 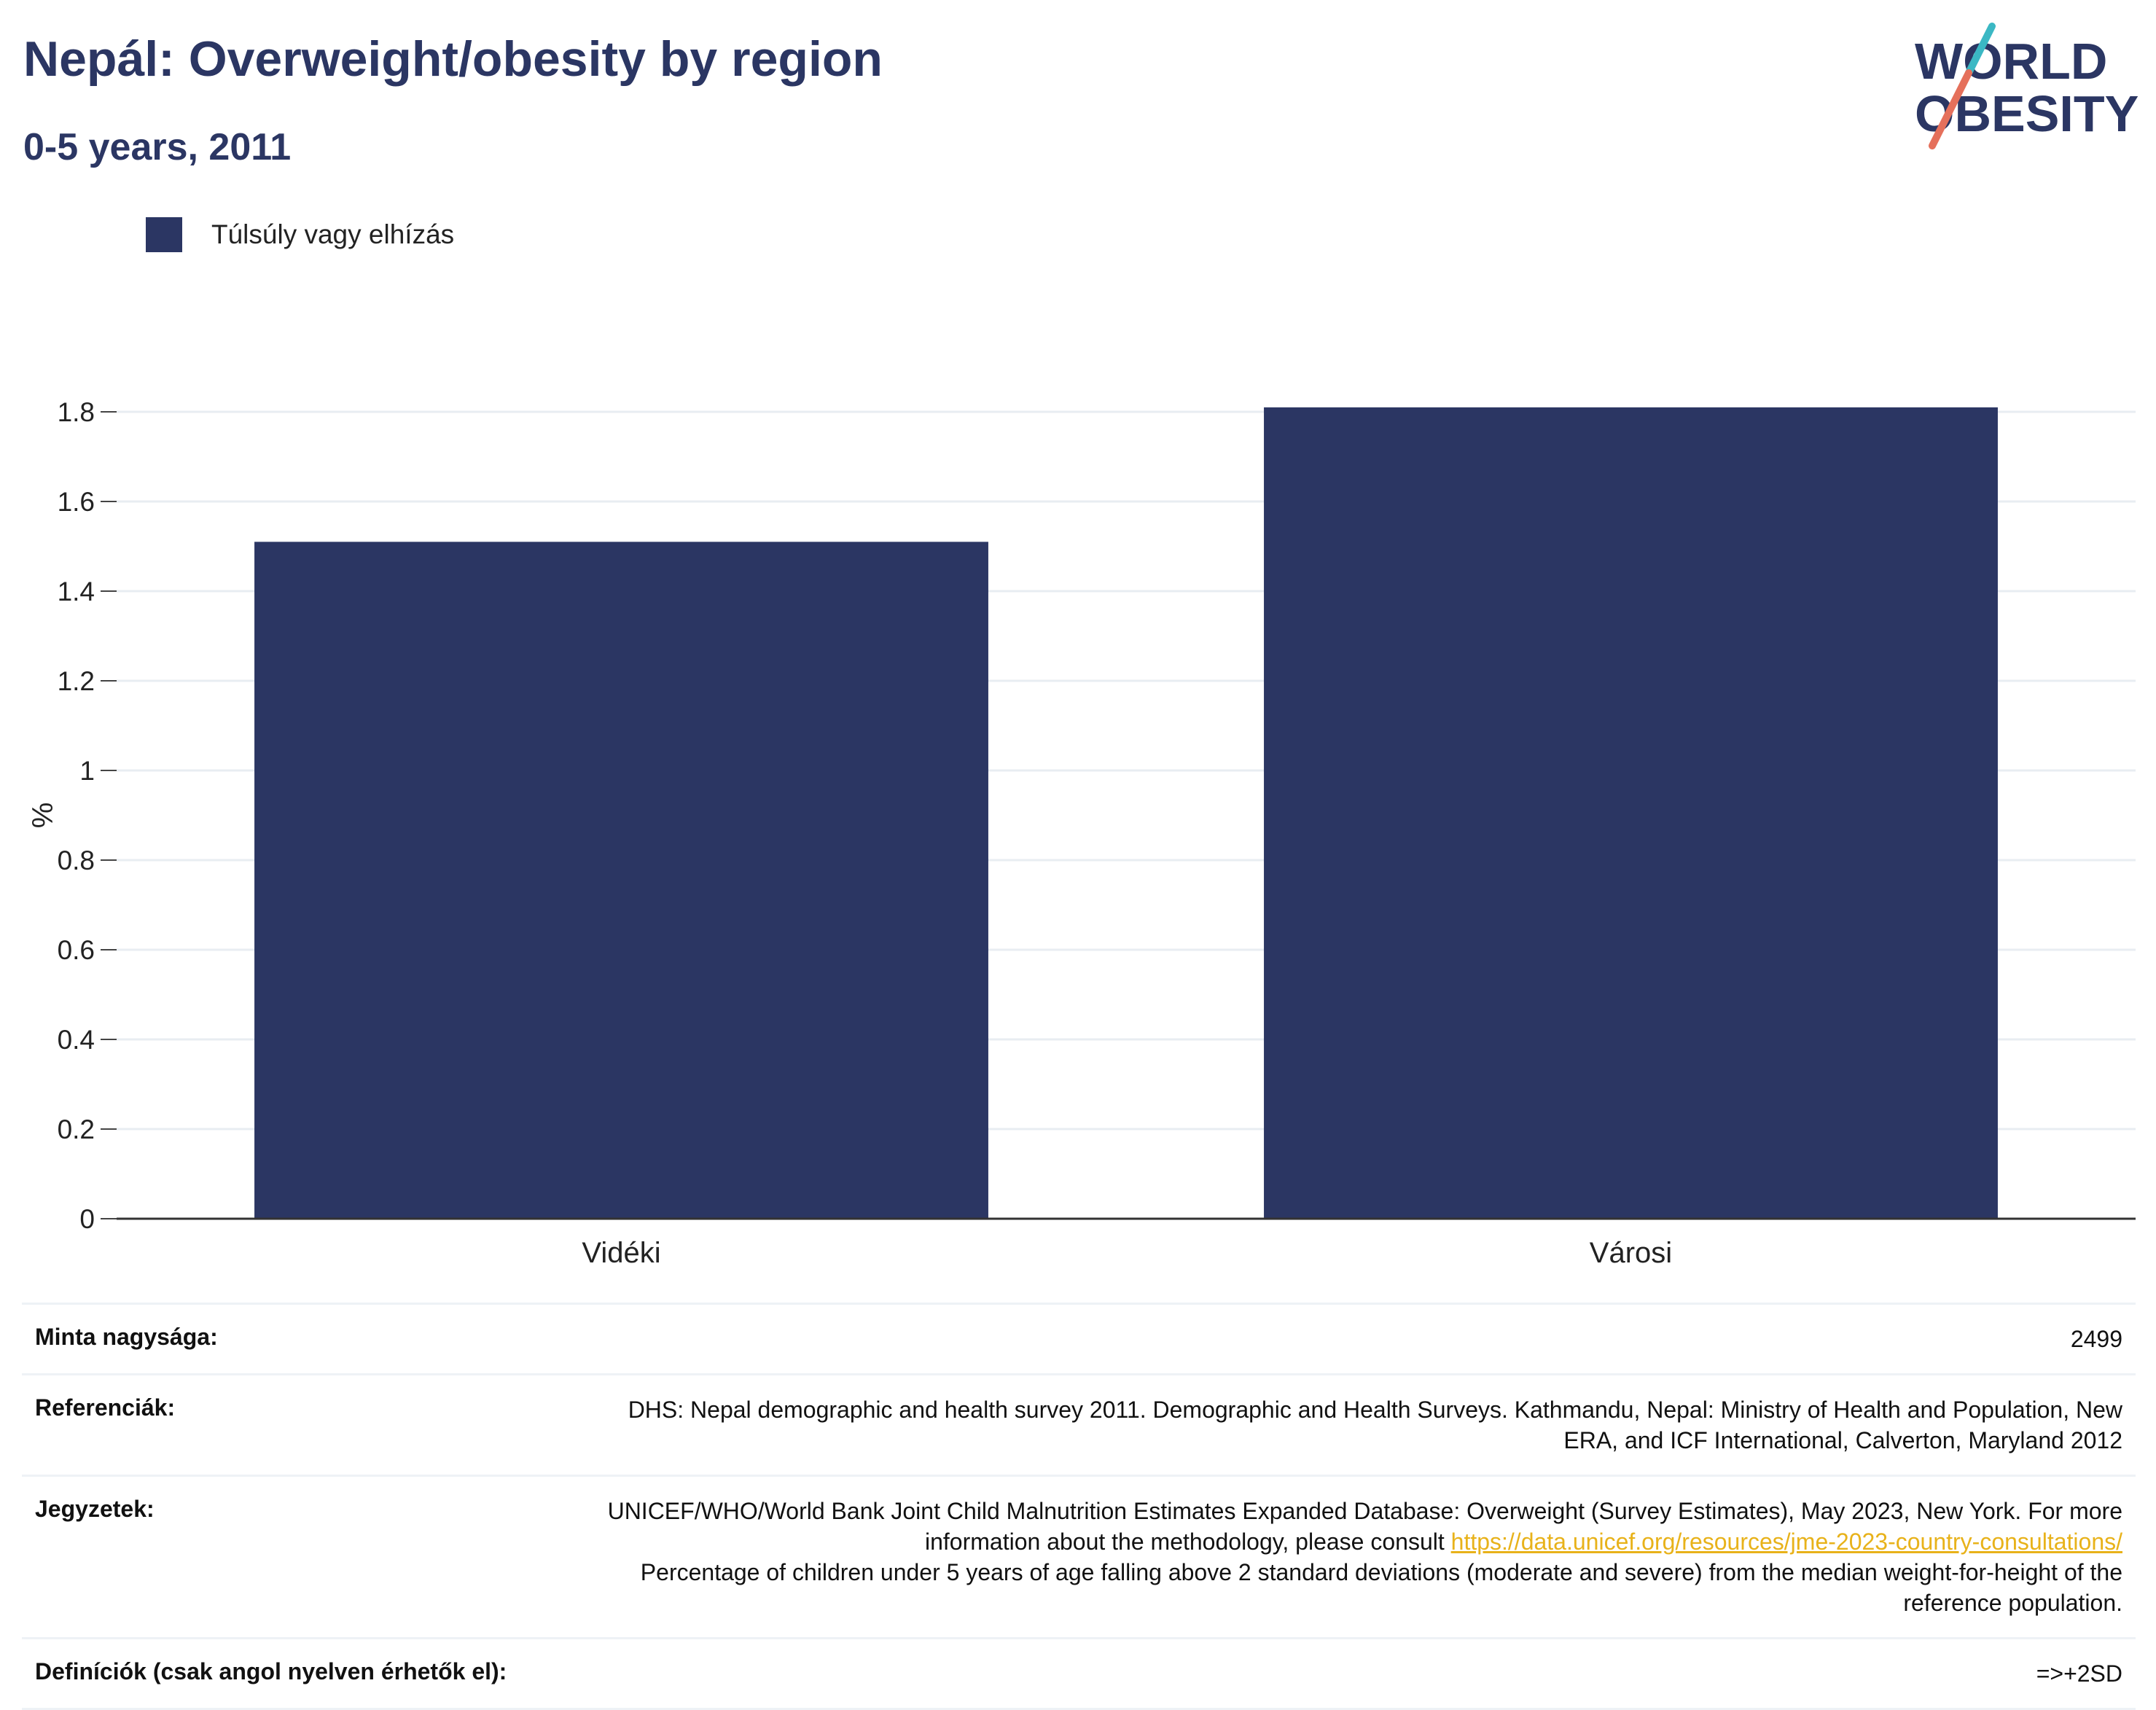 I want to click on info-row-sample: Minta nagysága: 2499, so click(x=1079, y=1338).